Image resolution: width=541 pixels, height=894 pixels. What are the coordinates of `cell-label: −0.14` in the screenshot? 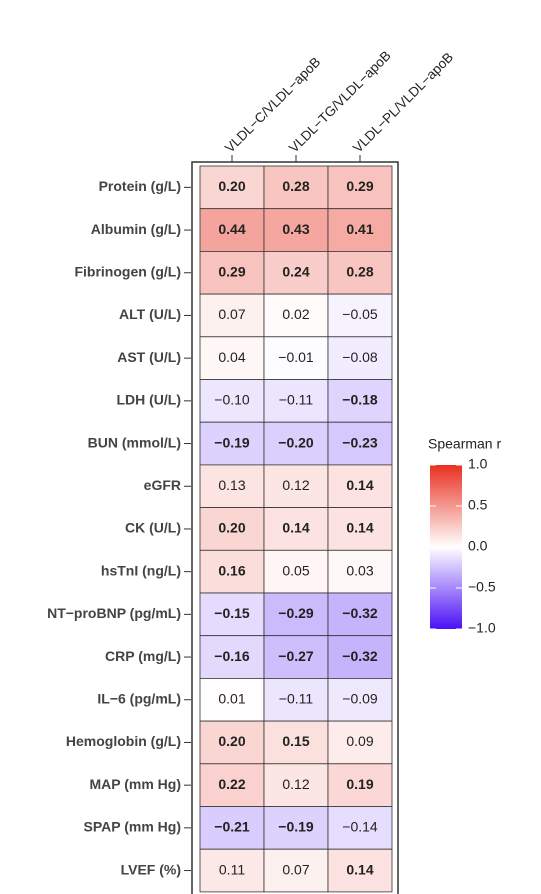 It's located at (360, 827).